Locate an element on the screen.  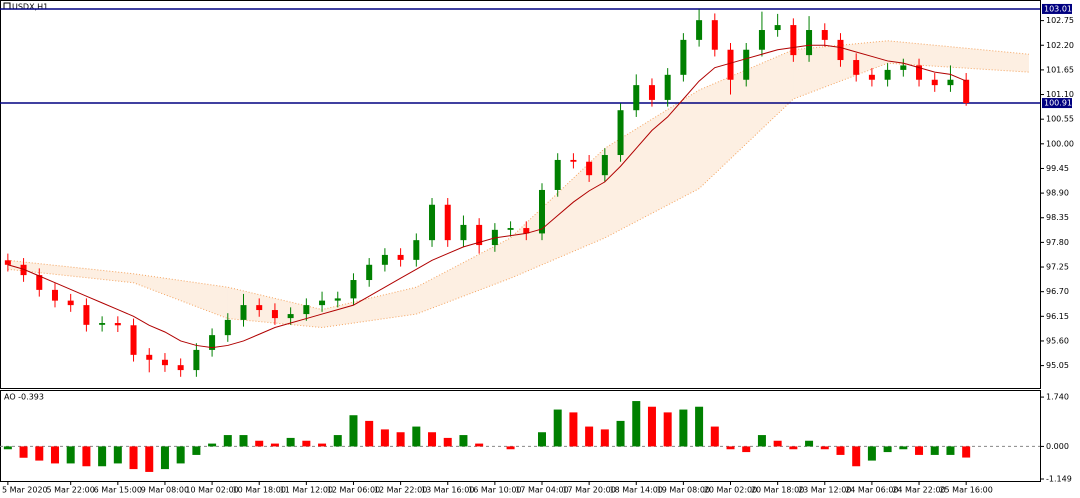
y-tick-label: 98.90 is located at coordinates (1057, 193).